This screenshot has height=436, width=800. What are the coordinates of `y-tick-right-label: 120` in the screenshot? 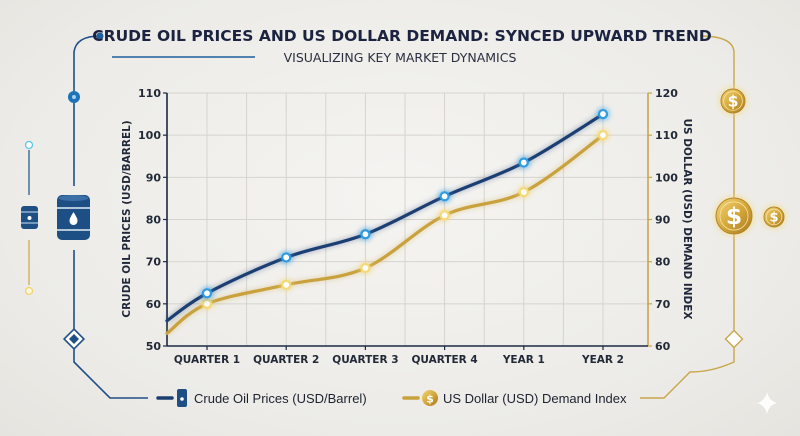 It's located at (666, 93).